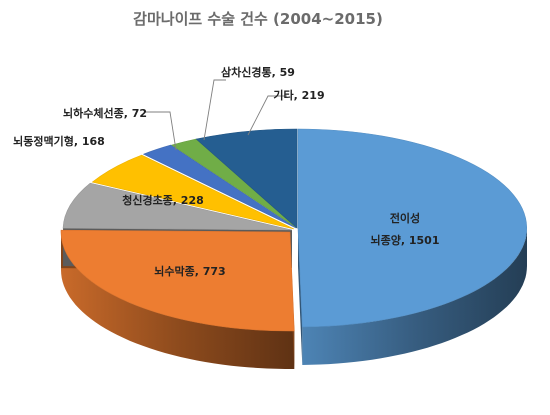 This screenshot has height=415, width=550. Describe the element at coordinates (258, 19) in the screenshot. I see `chart-title: 감마나이프 수술 건수 (2004~2015)` at that location.